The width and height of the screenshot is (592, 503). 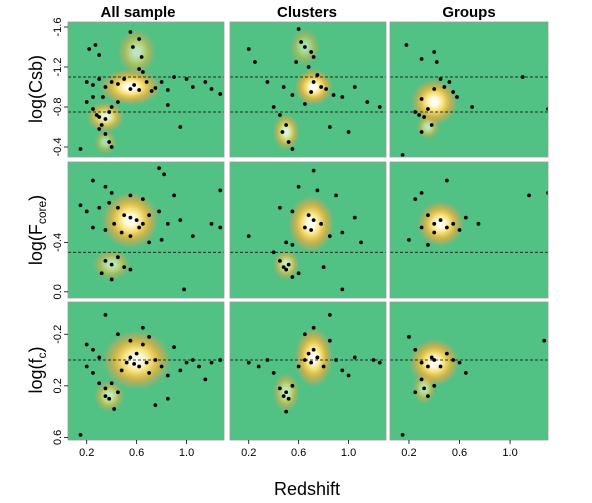 What do you see at coordinates (36, 349) in the screenshot?
I see `row-label-fc-tail: )` at bounding box center [36, 349].